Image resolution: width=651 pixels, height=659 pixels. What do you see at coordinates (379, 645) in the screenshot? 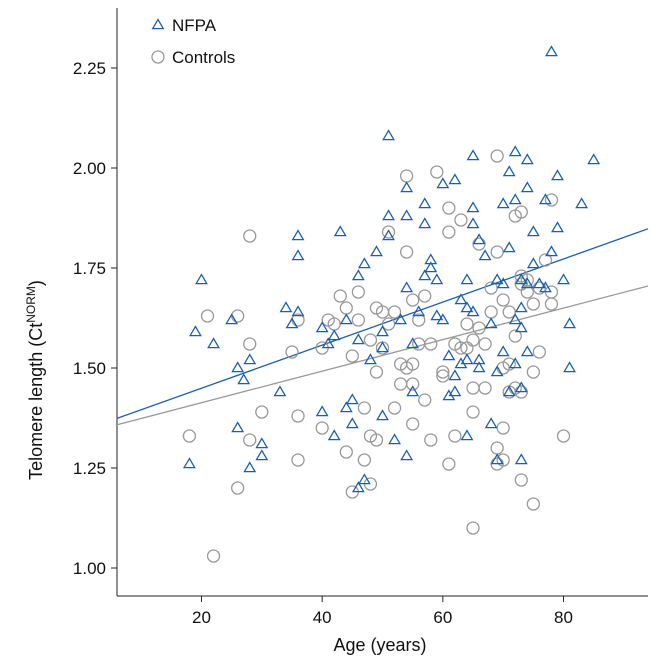
I see `x-axis-label: Age (years)` at bounding box center [379, 645].